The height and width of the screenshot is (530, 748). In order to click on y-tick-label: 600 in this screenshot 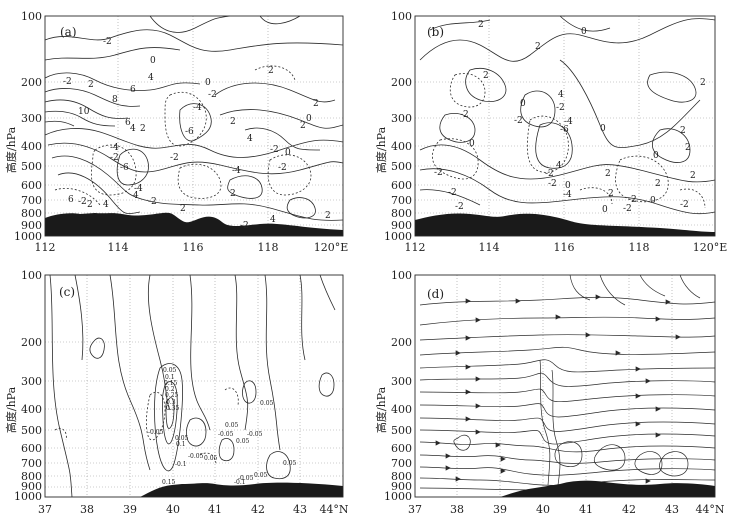, I will do `click(401, 185)`.